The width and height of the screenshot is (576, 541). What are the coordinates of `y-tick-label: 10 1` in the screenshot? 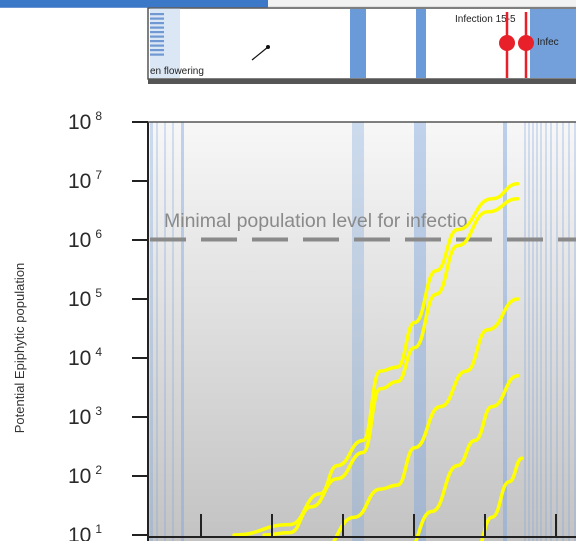 It's located at (85, 531).